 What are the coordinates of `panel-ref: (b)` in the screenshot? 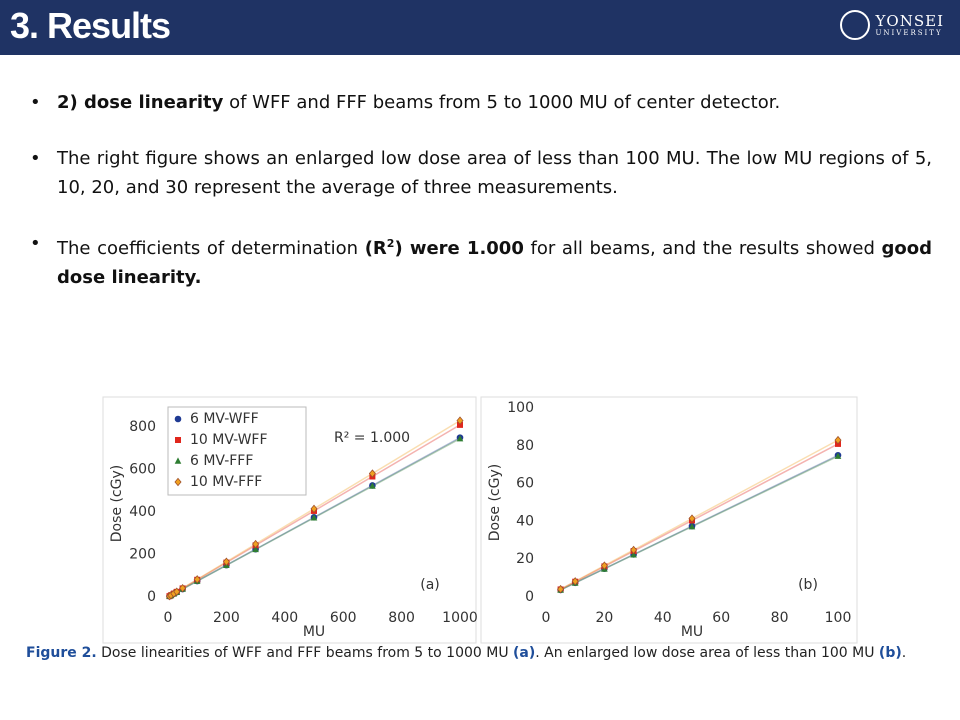 It's located at (890, 653).